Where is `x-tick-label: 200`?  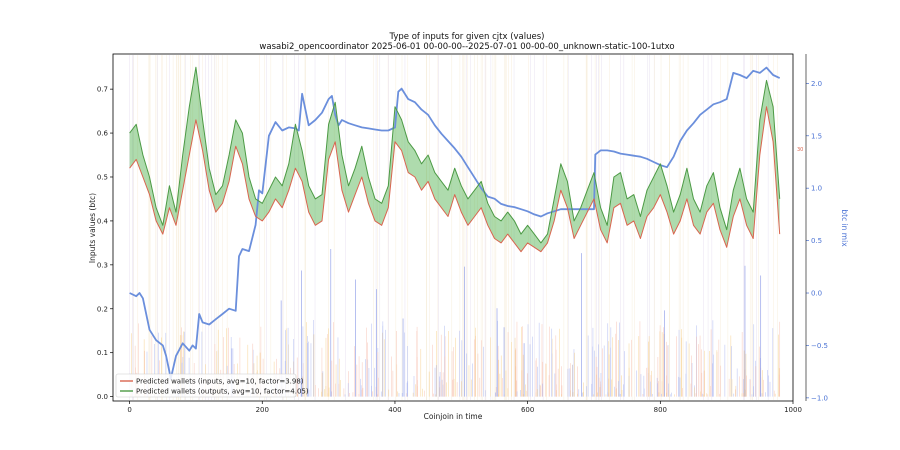 x-tick-label: 200 is located at coordinates (262, 410).